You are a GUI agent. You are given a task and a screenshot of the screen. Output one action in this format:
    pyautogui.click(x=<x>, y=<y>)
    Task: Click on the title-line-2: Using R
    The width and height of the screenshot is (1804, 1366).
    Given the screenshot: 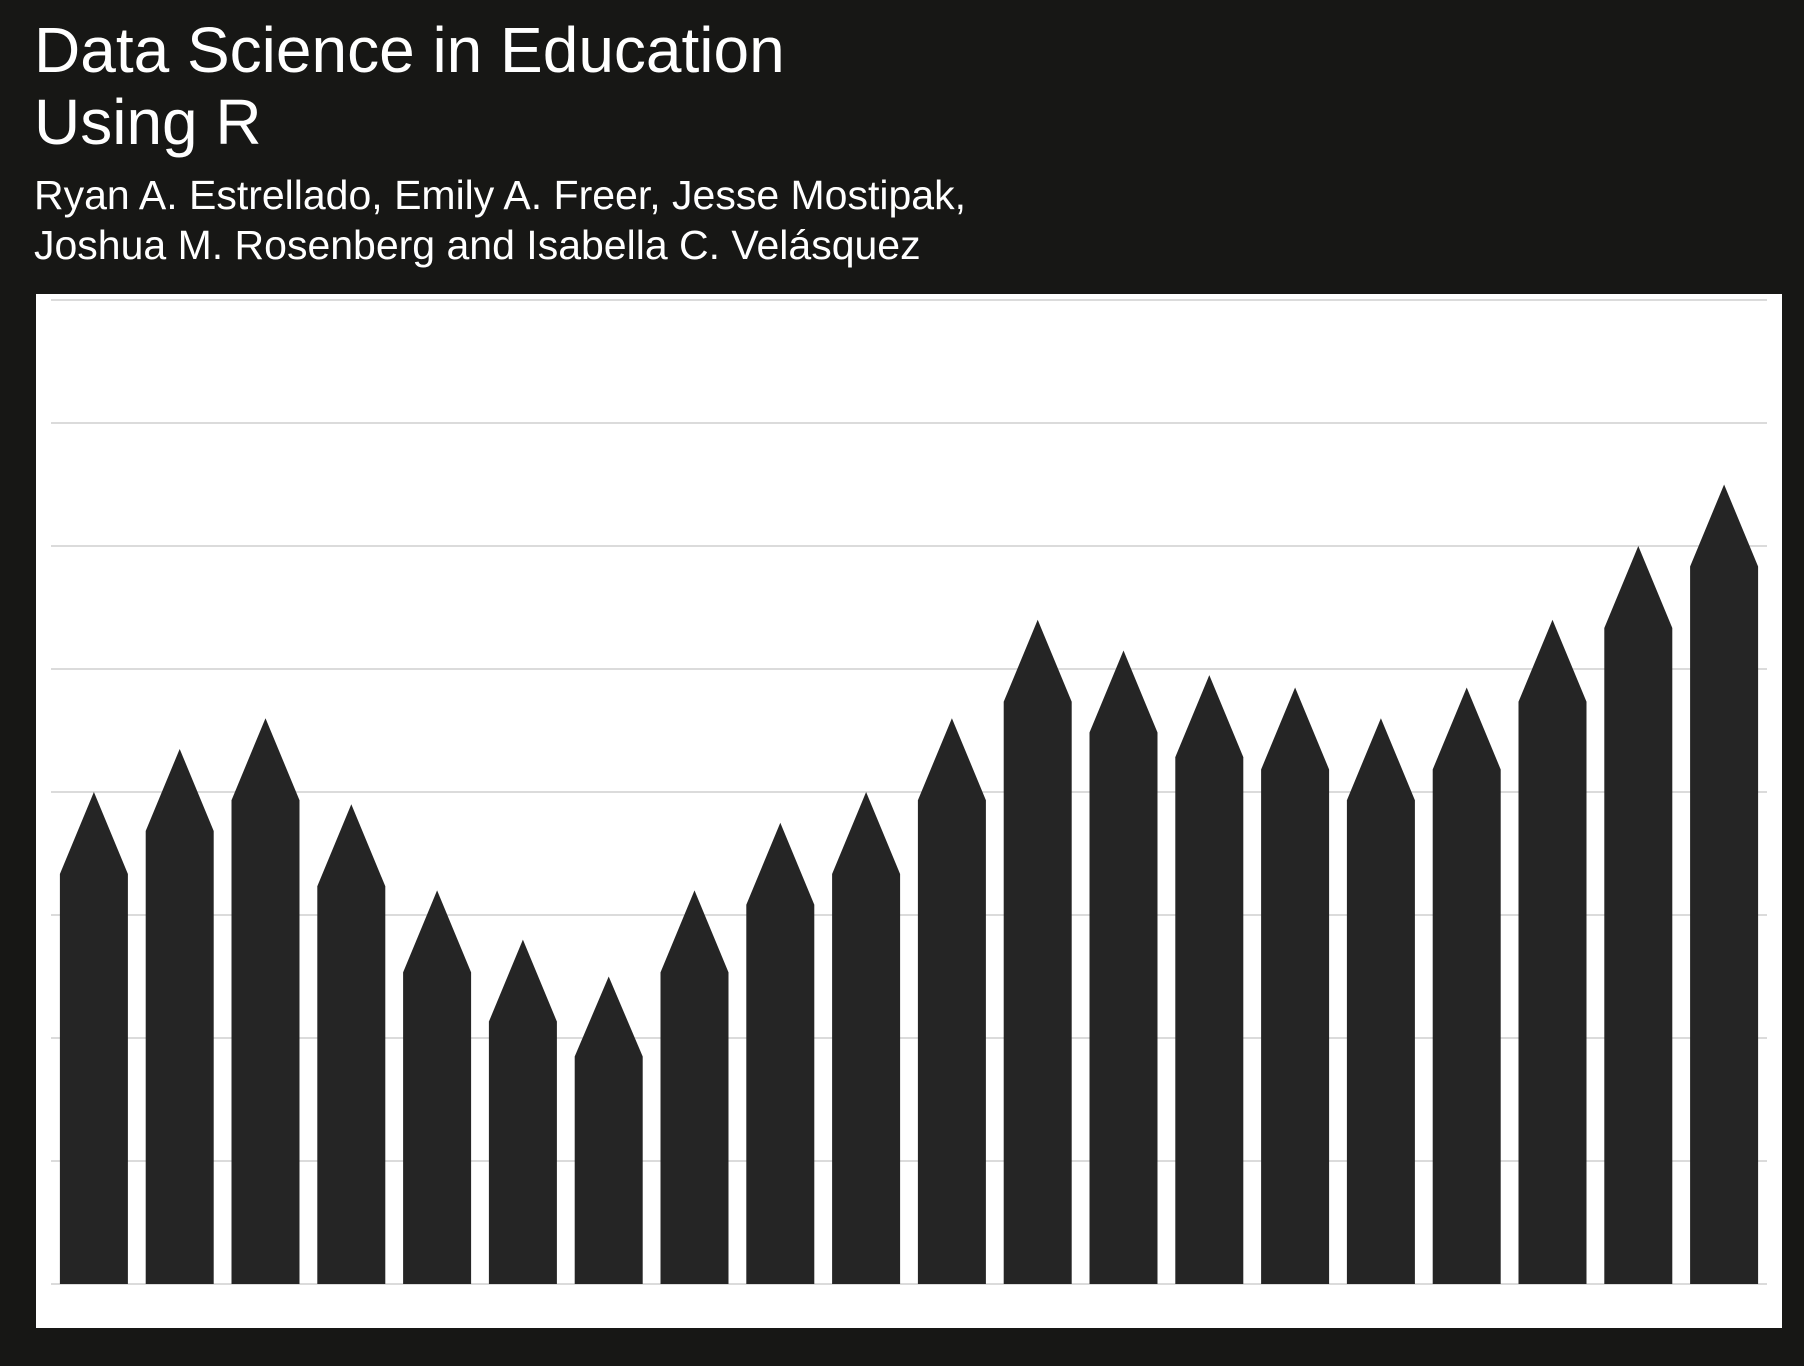 What is the action you would take?
    pyautogui.click(x=148, y=122)
    